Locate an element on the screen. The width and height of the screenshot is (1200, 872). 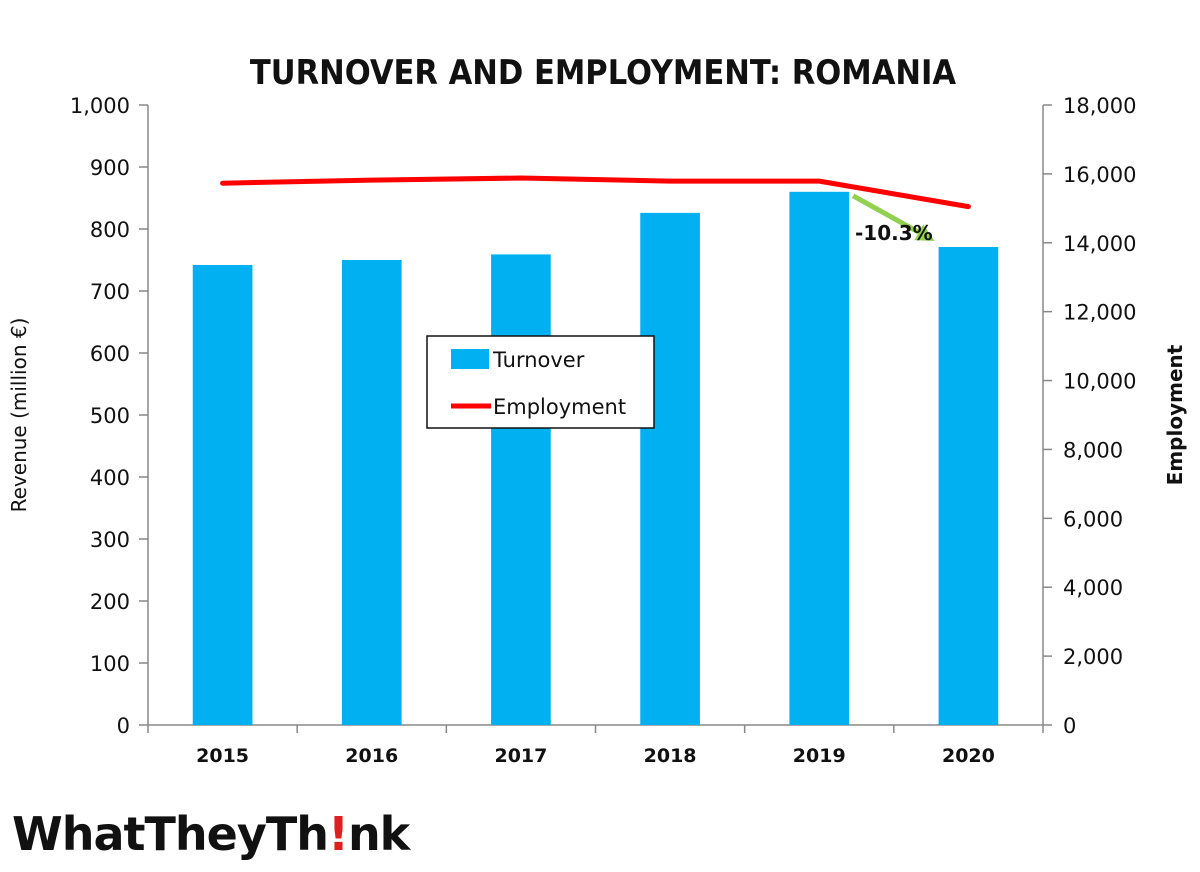
y-tick-label: 900 is located at coordinates (110, 168).